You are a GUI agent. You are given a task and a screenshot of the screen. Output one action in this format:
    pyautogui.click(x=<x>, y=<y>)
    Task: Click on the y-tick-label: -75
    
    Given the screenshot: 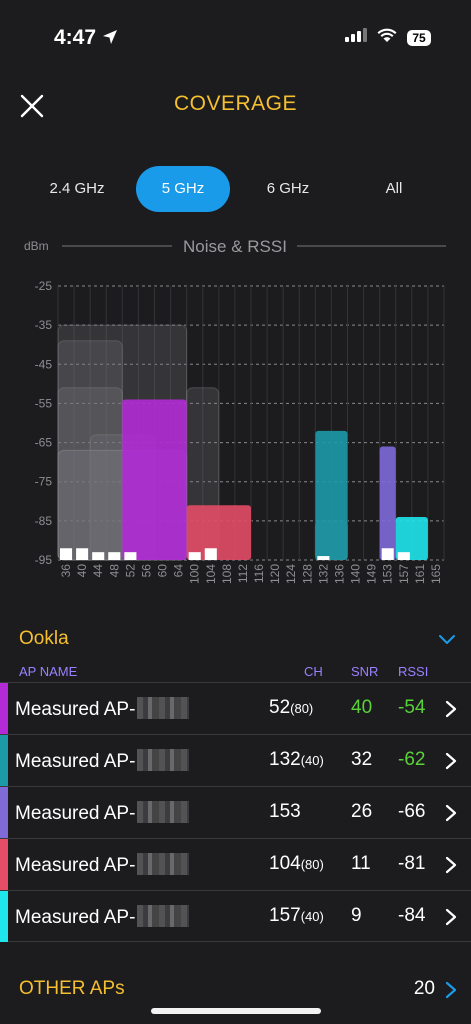 What is the action you would take?
    pyautogui.click(x=44, y=482)
    